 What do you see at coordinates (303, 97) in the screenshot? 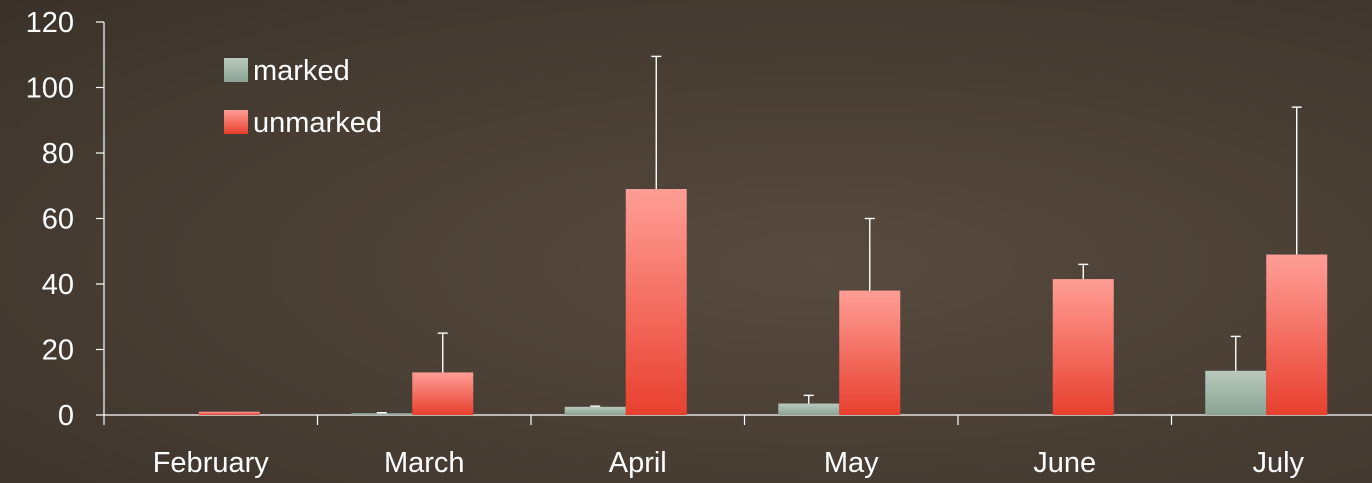
I see `legend: marked unmarked` at bounding box center [303, 97].